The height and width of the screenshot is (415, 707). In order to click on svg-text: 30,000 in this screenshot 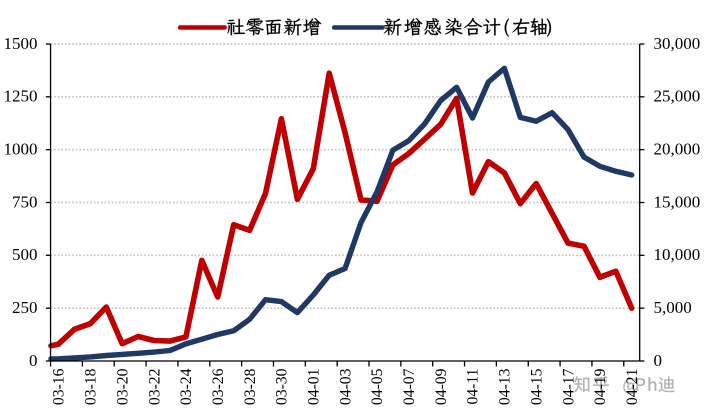, I will do `click(677, 43)`.